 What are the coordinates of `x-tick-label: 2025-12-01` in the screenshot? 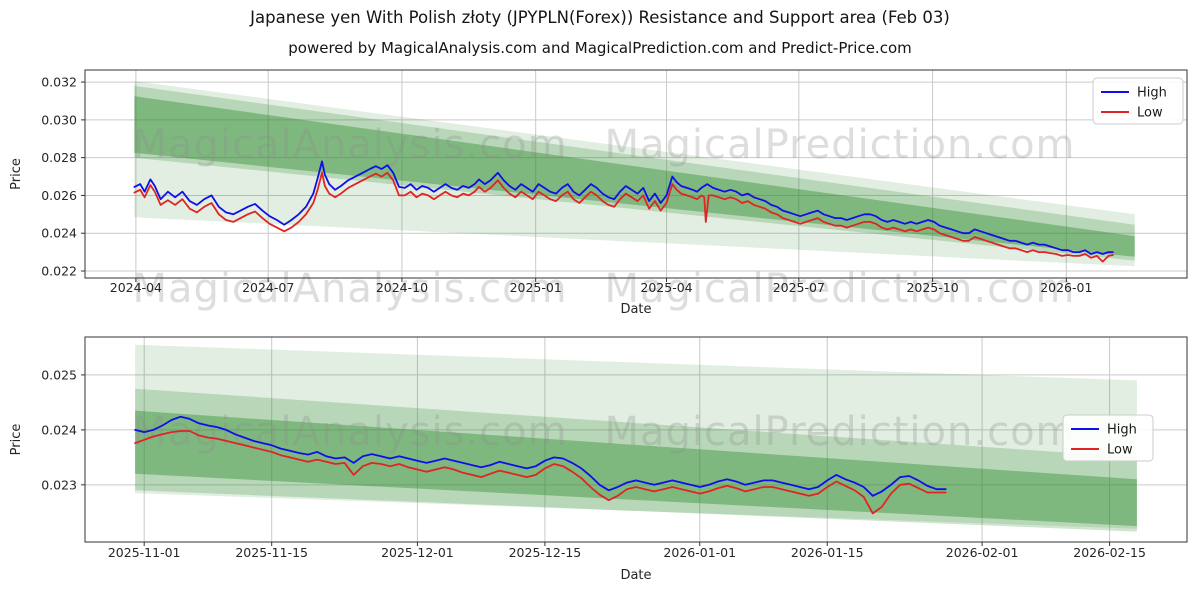 It's located at (417, 552).